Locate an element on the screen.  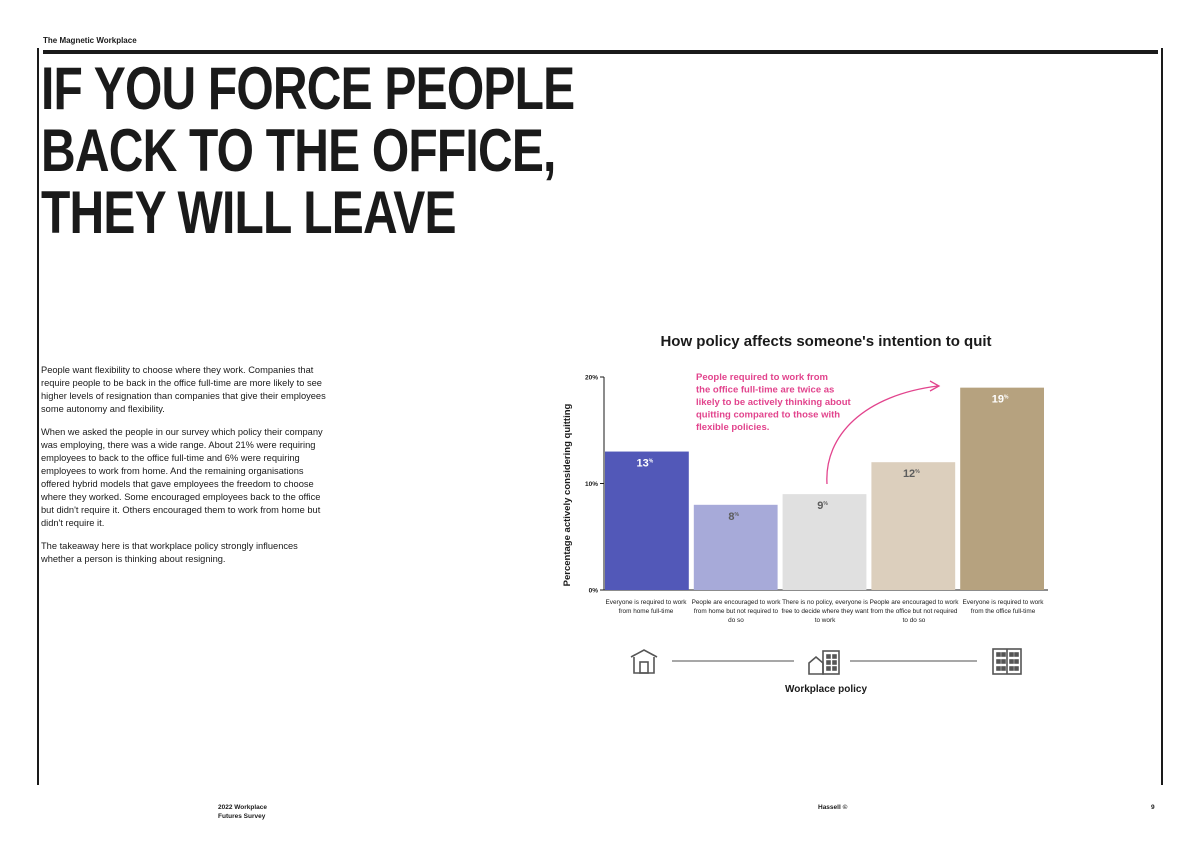
y-axis-label: Percentage actively considering quitting is located at coordinates (567, 494).